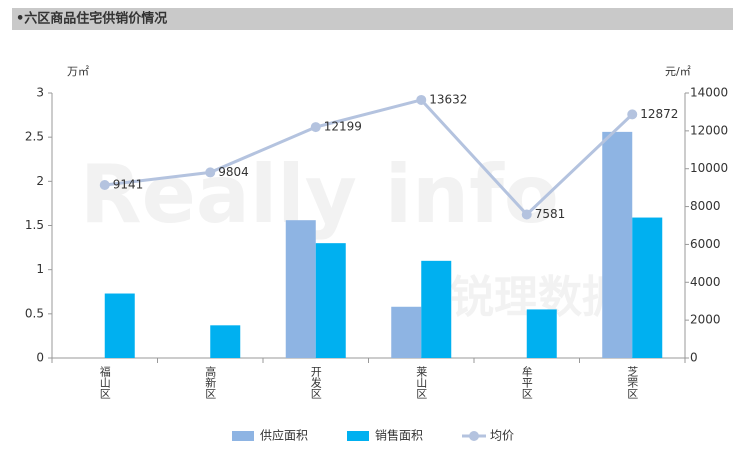 Image resolution: width=740 pixels, height=468 pixels. I want to click on data-label: 9141, so click(128, 184).